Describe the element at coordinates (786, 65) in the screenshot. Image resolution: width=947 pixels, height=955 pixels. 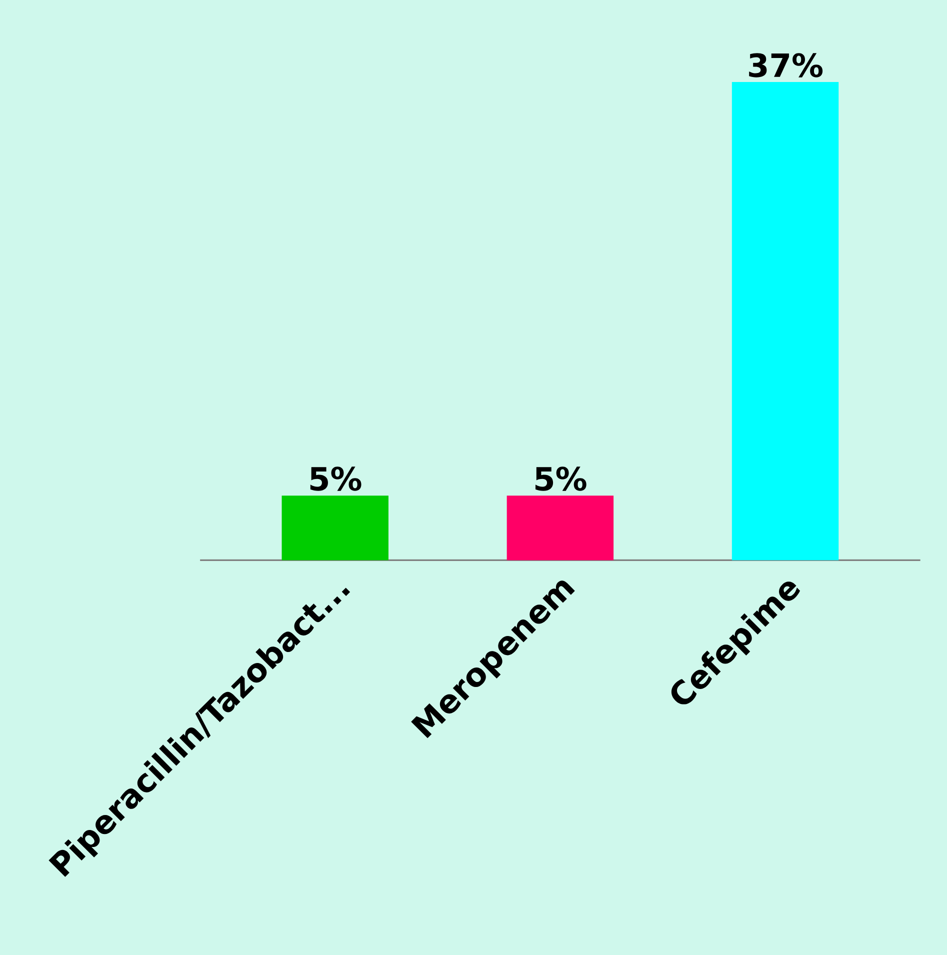
I see `data-label: 37%` at that location.